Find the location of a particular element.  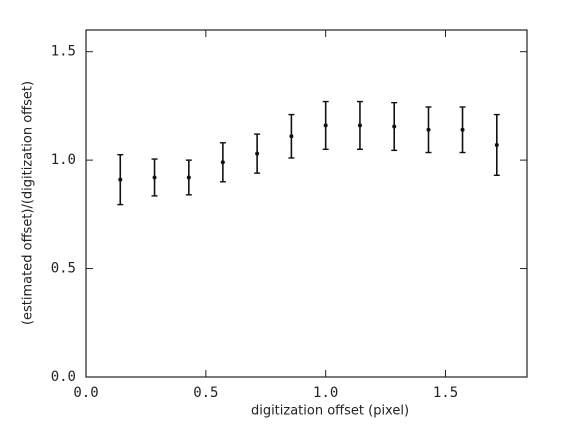

y-axis-label: (estimated offset)/(digitization offset) is located at coordinates (28, 203).